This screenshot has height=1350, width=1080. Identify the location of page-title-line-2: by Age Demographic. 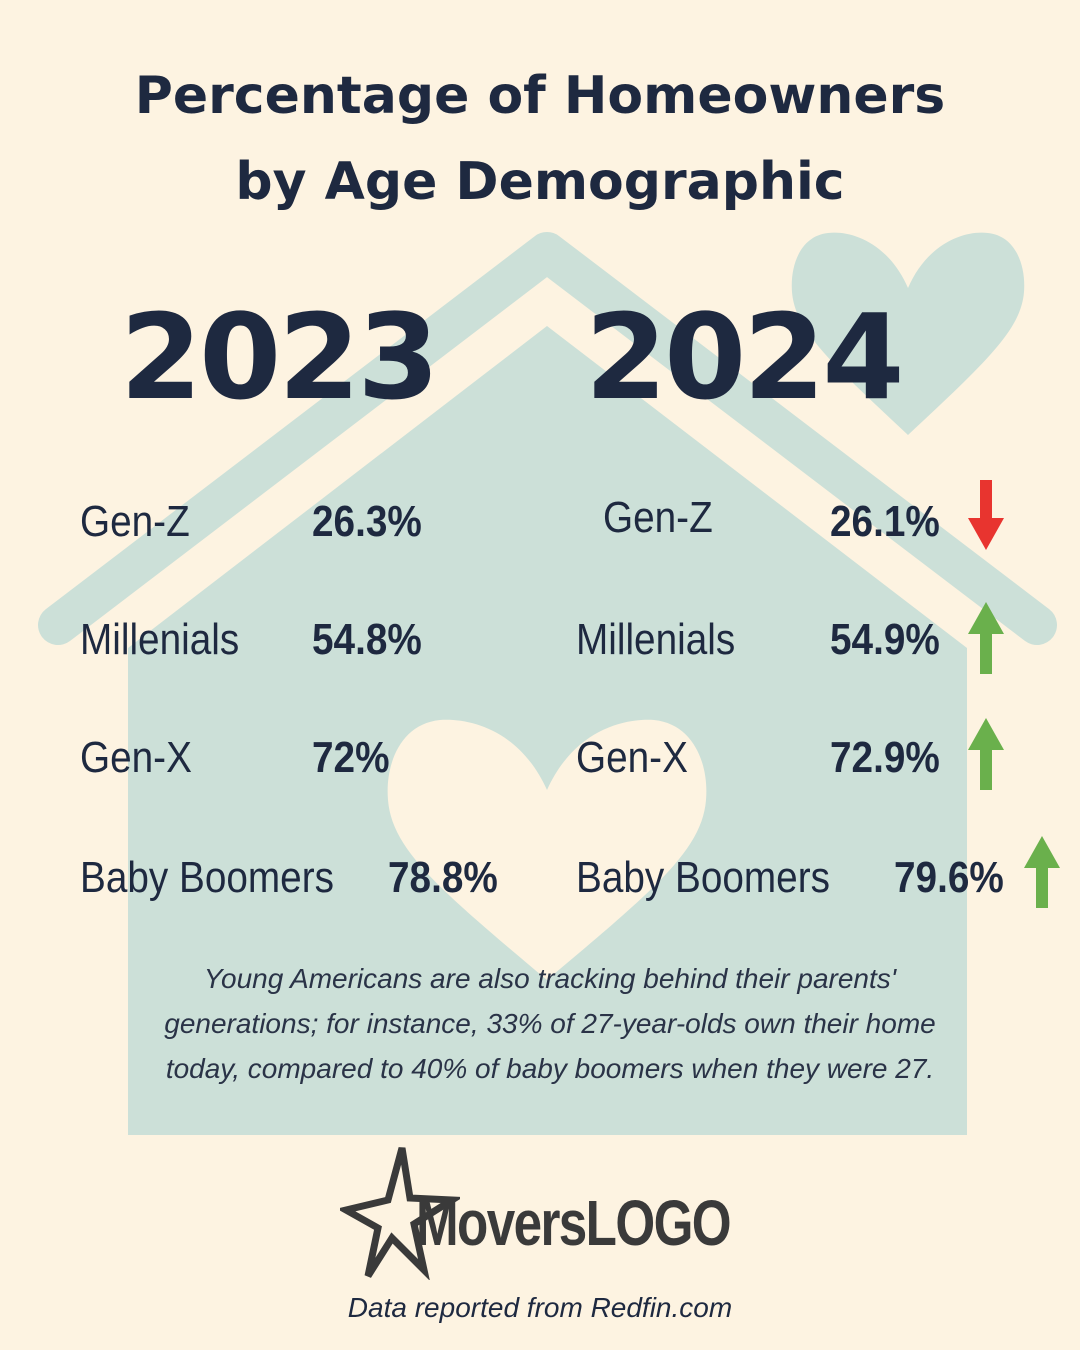
(540, 182).